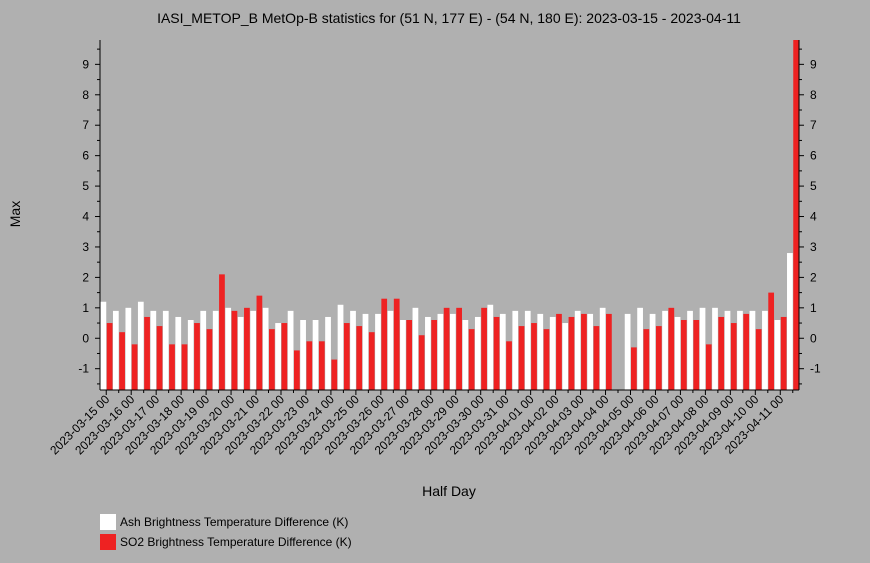 This screenshot has height=563, width=870. Describe the element at coordinates (85, 186) in the screenshot. I see `y-tick-label-left: 5` at that location.